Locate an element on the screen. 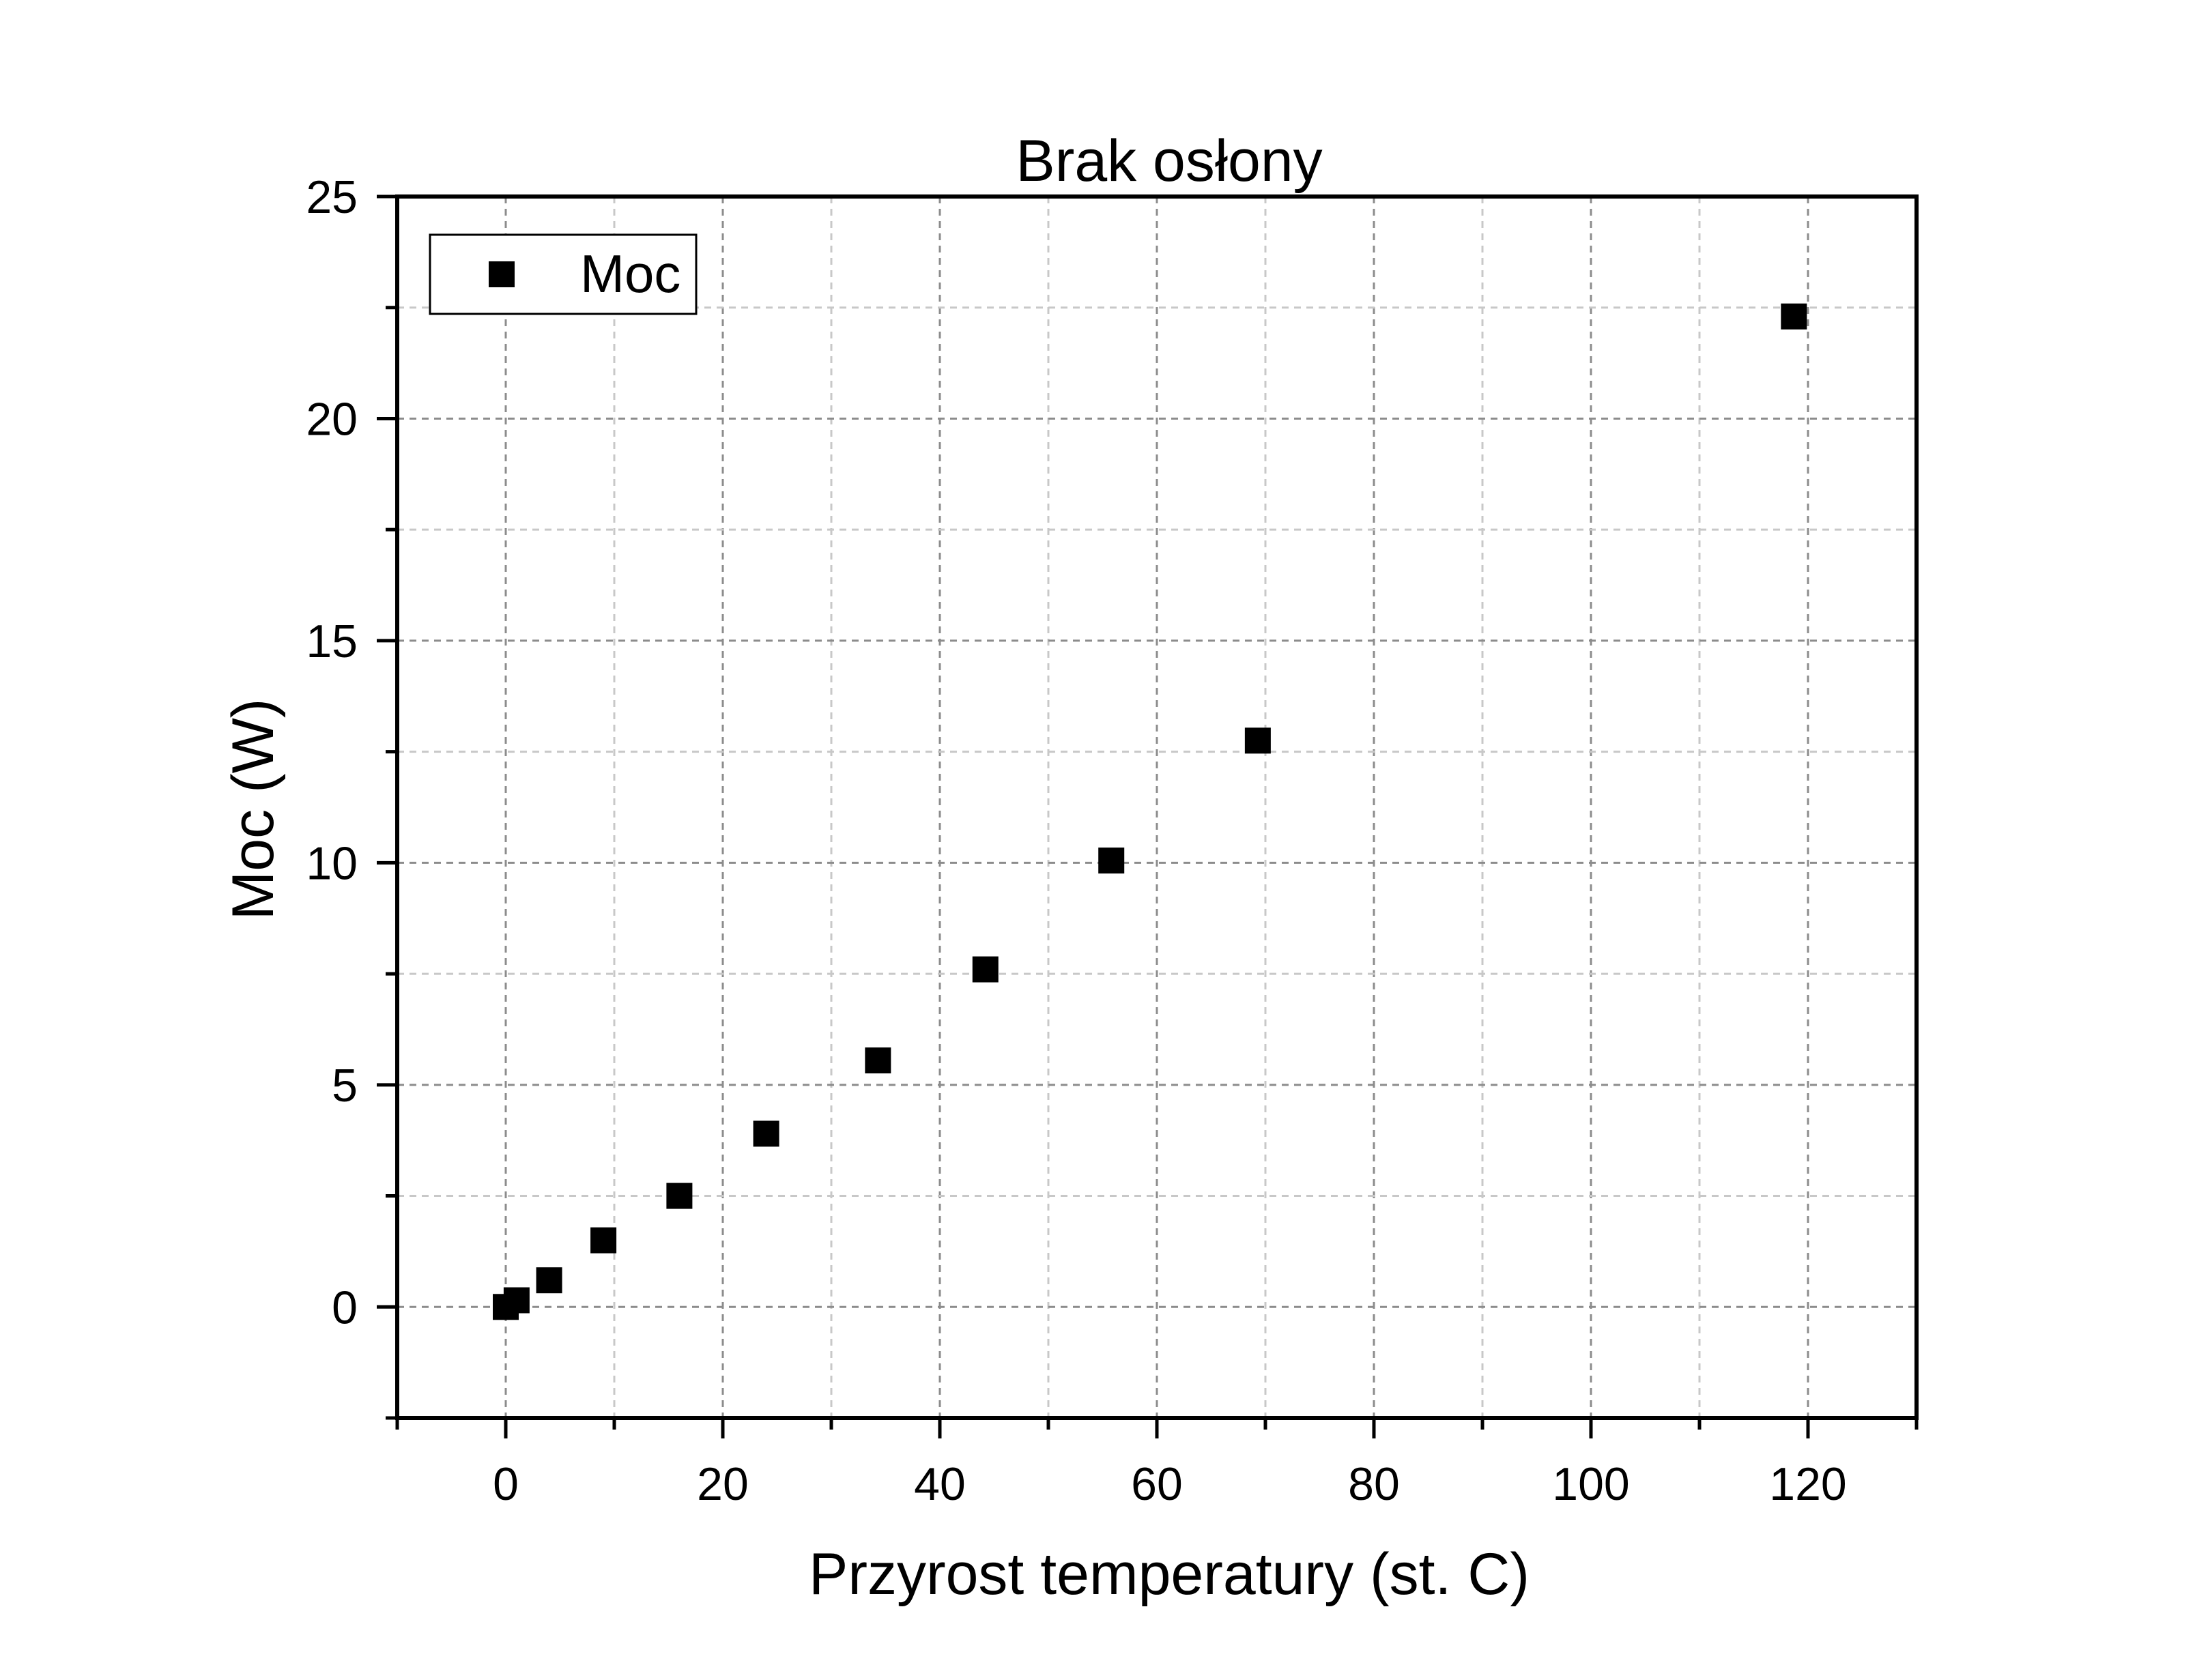 The height and width of the screenshot is (1680, 2195). y-tick-label: 20 is located at coordinates (332, 419).